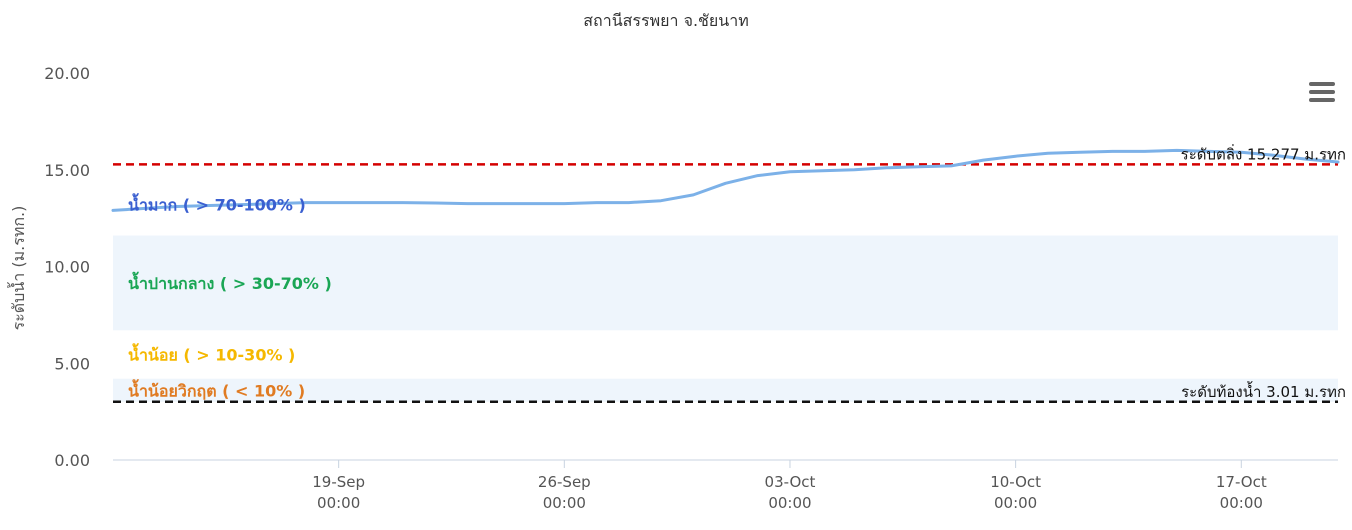 This screenshot has height=530, width=1352. What do you see at coordinates (217, 204) in the screenshot?
I see `band-label-0: น้ำมาก ( > 70-100% )` at bounding box center [217, 204].